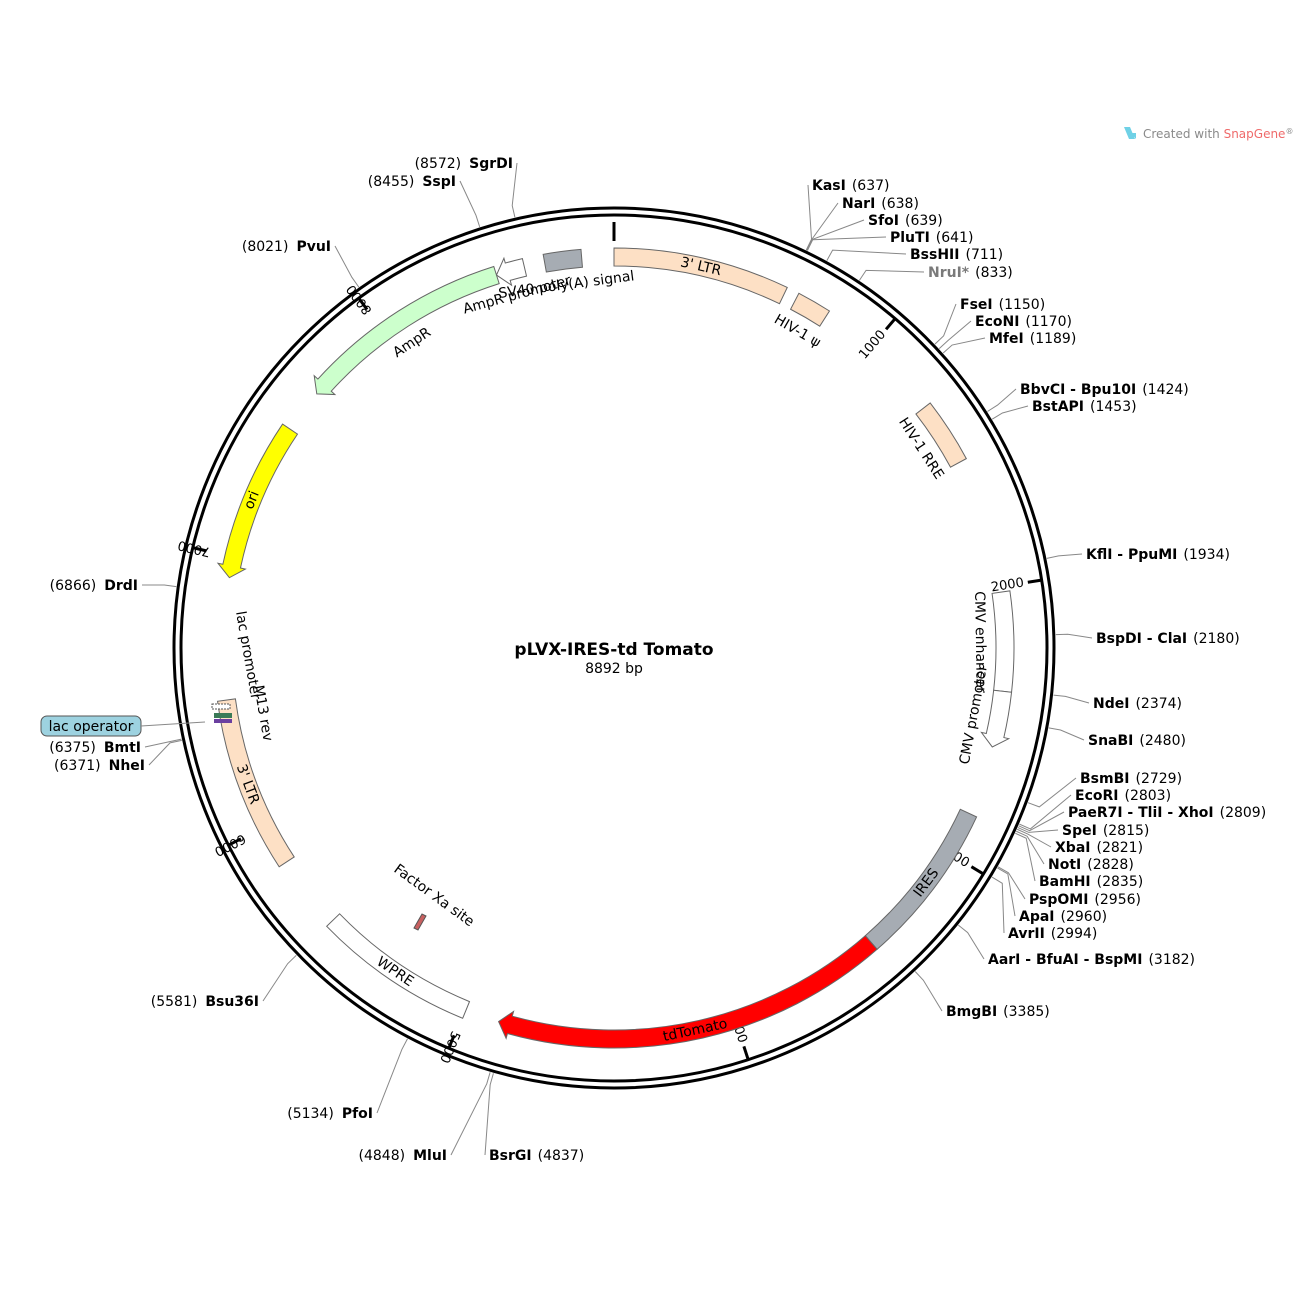  What do you see at coordinates (464, 164) in the screenshot?
I see `site-sgrdi: (8572) SgrDI` at bounding box center [464, 164].